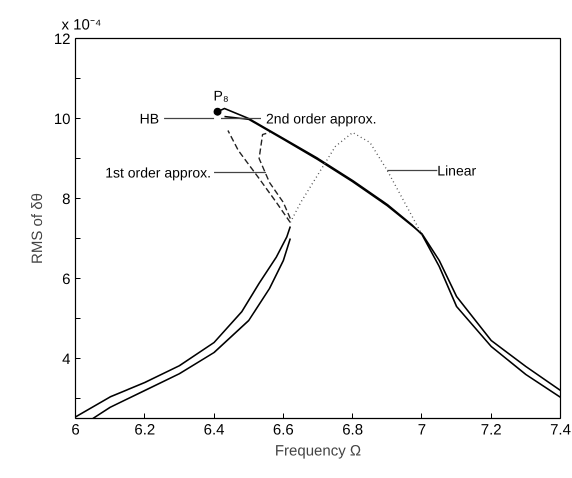  What do you see at coordinates (283, 430) in the screenshot?
I see `x-tick-label: 6.6` at bounding box center [283, 430].